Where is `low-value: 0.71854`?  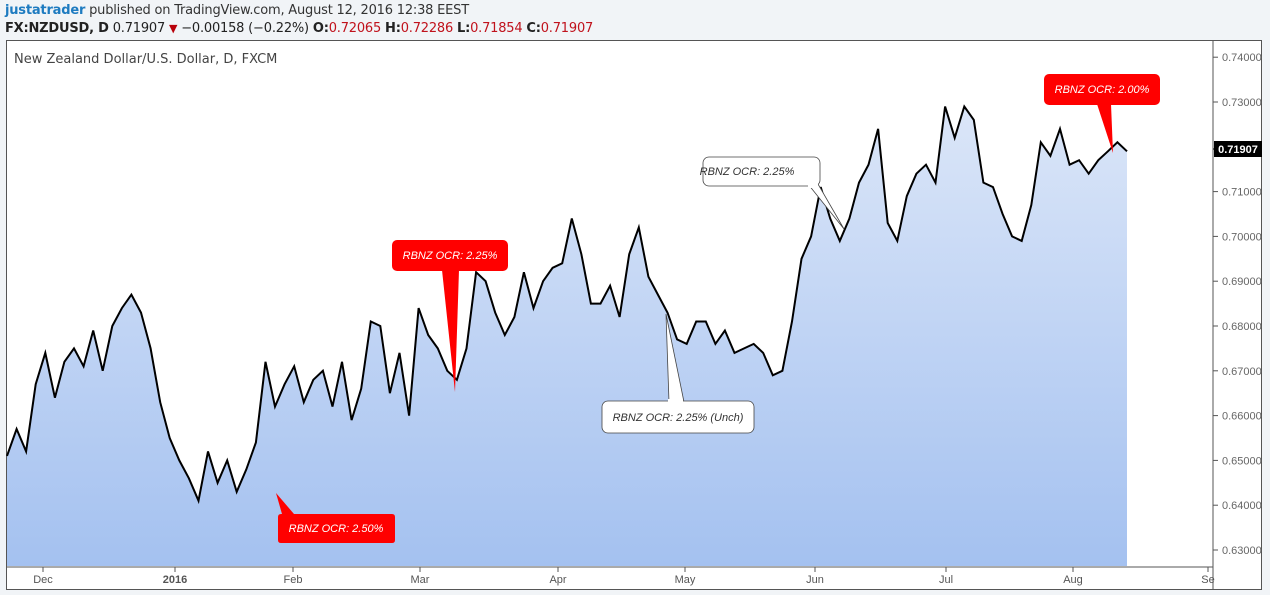 low-value: 0.71854 is located at coordinates (496, 28).